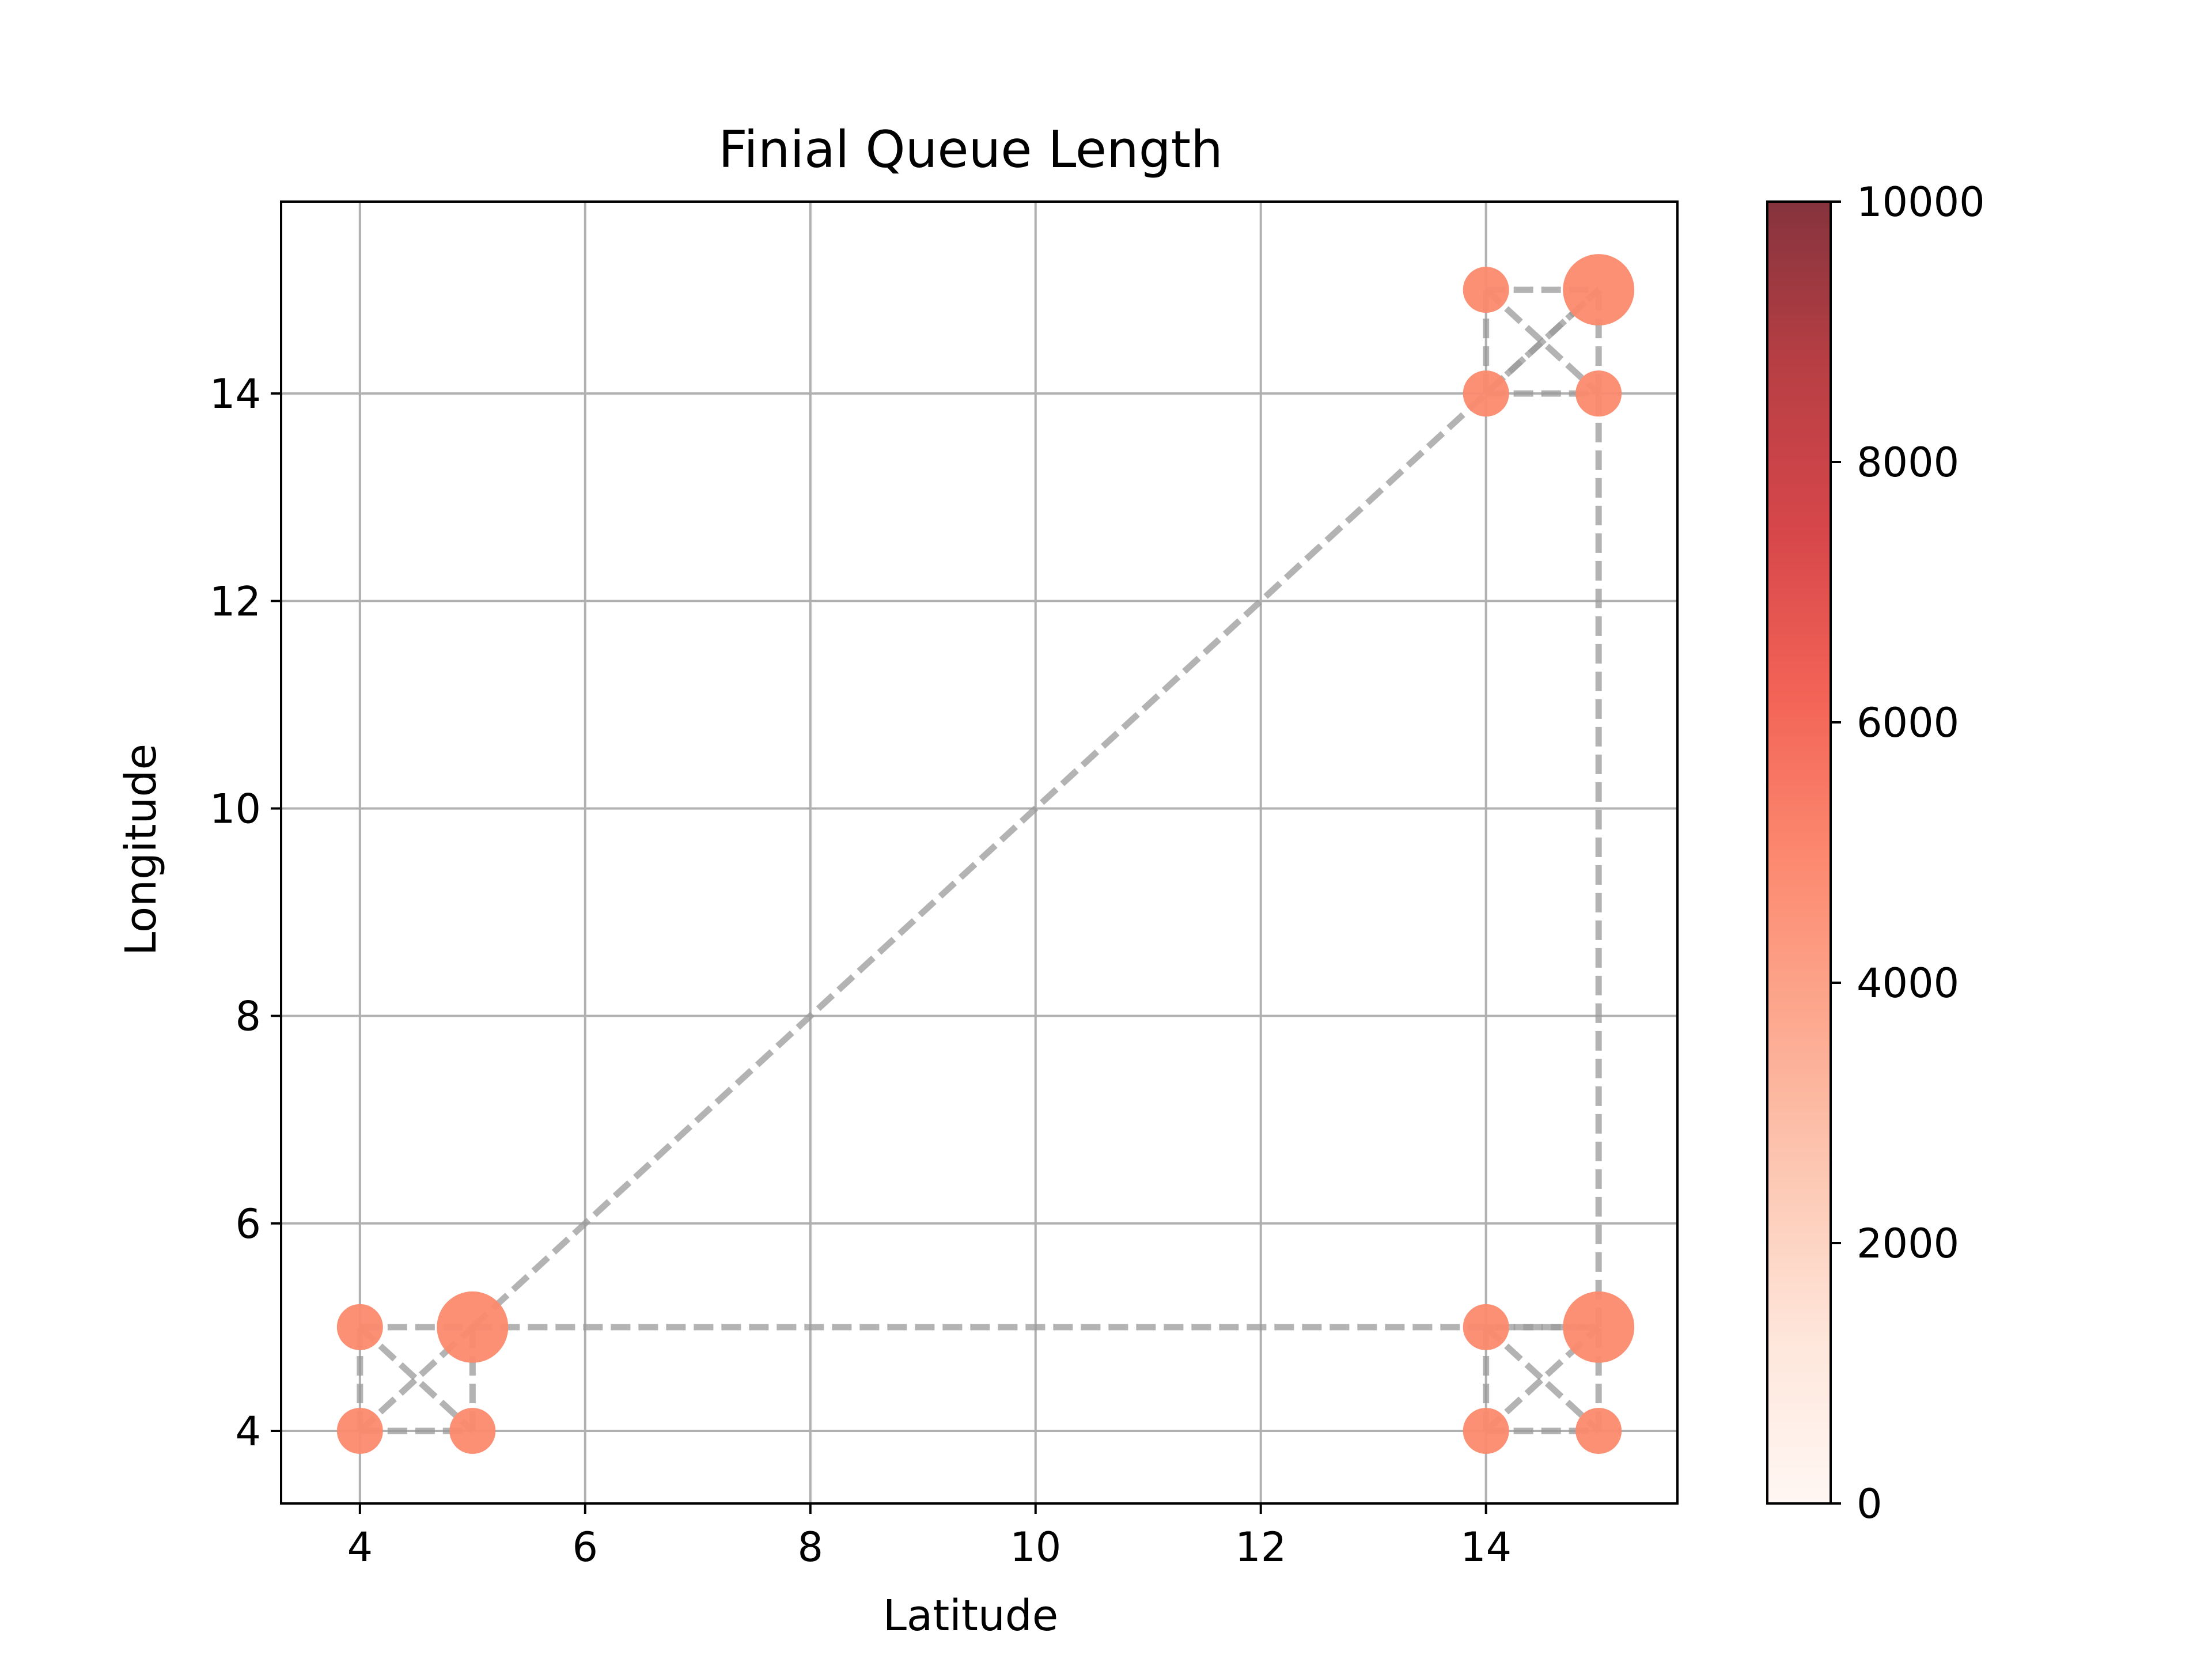 This screenshot has height=1659, width=2212. Describe the element at coordinates (1908, 1243) in the screenshot. I see `colorbar-tick-label: 2000` at that location.